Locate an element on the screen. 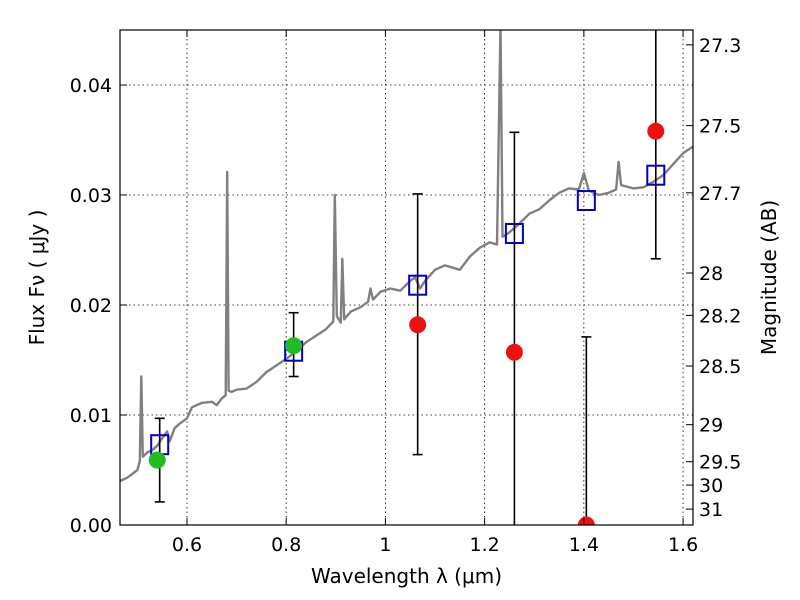 The width and height of the screenshot is (800, 600). mag-tick-label: 28.5 is located at coordinates (720, 367).